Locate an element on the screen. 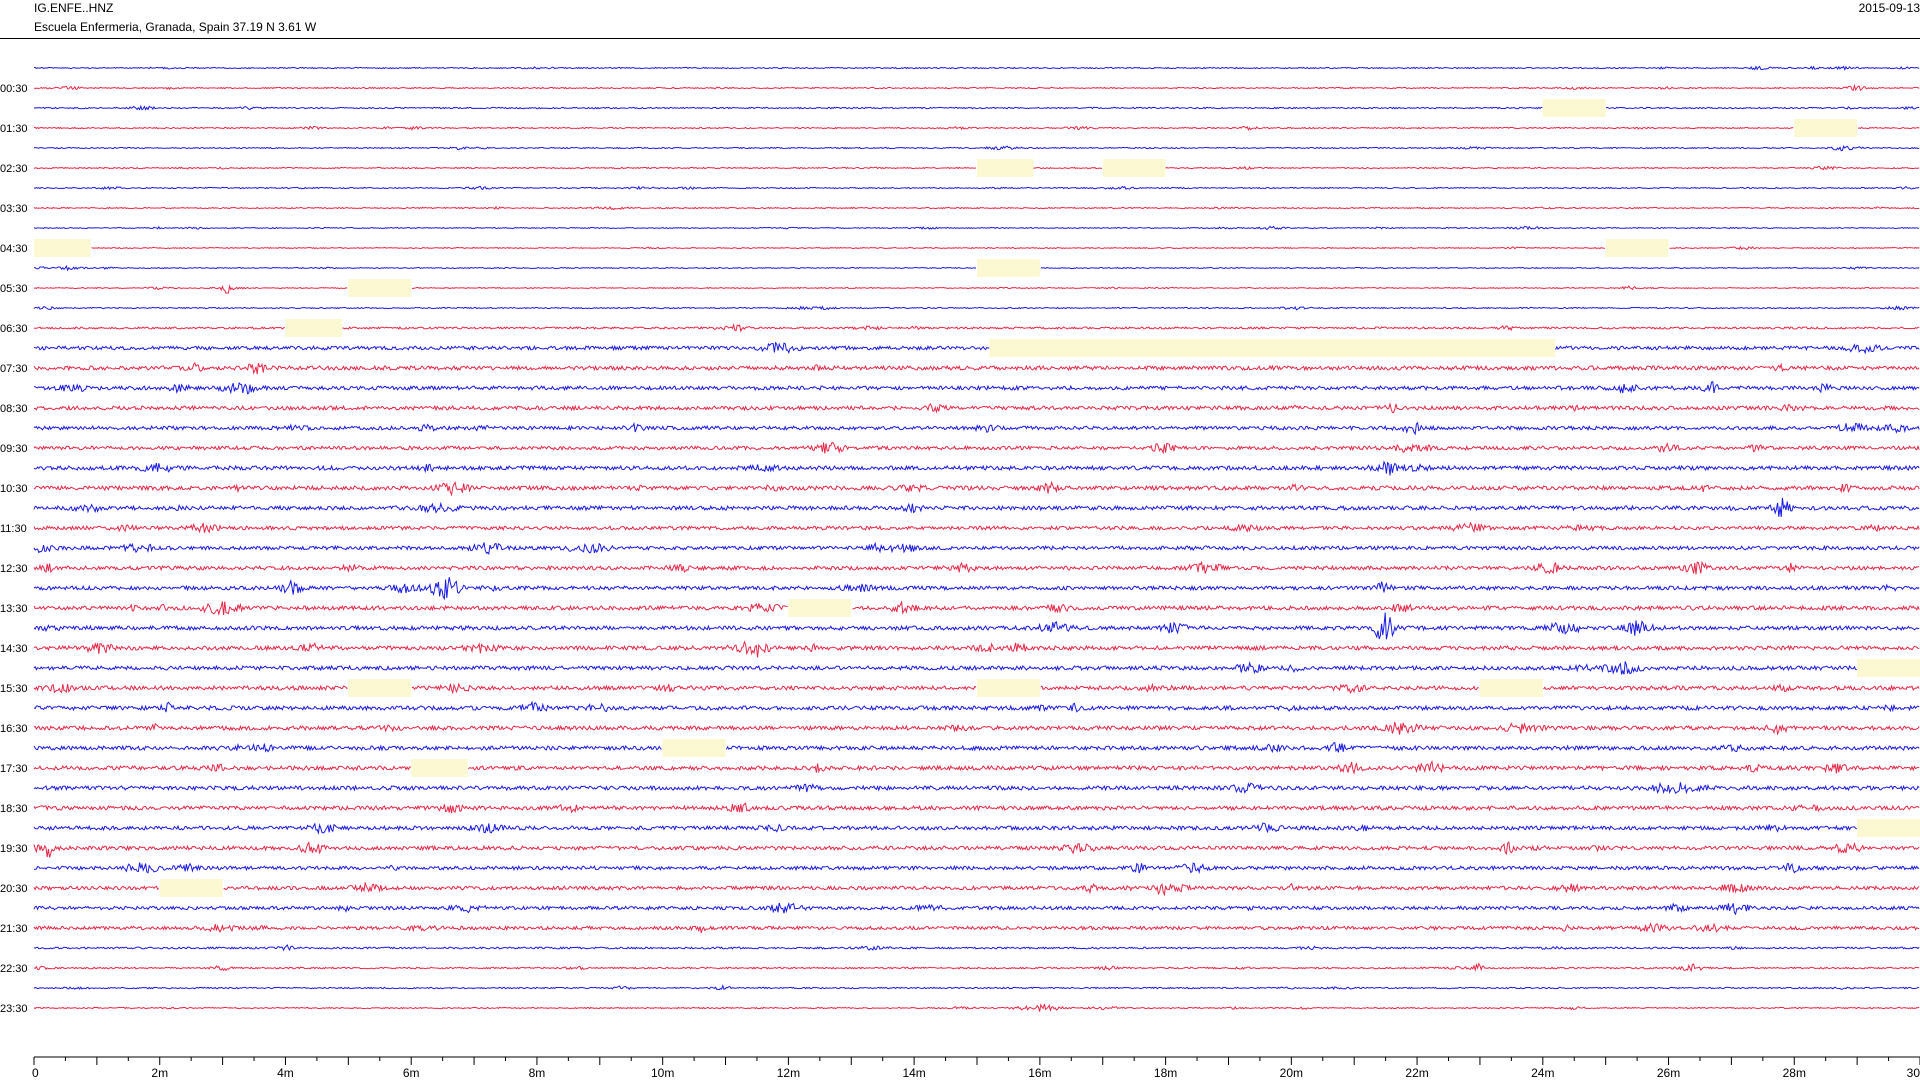 This screenshot has height=1080, width=1920. row-label: 02:30 is located at coordinates (14, 169).